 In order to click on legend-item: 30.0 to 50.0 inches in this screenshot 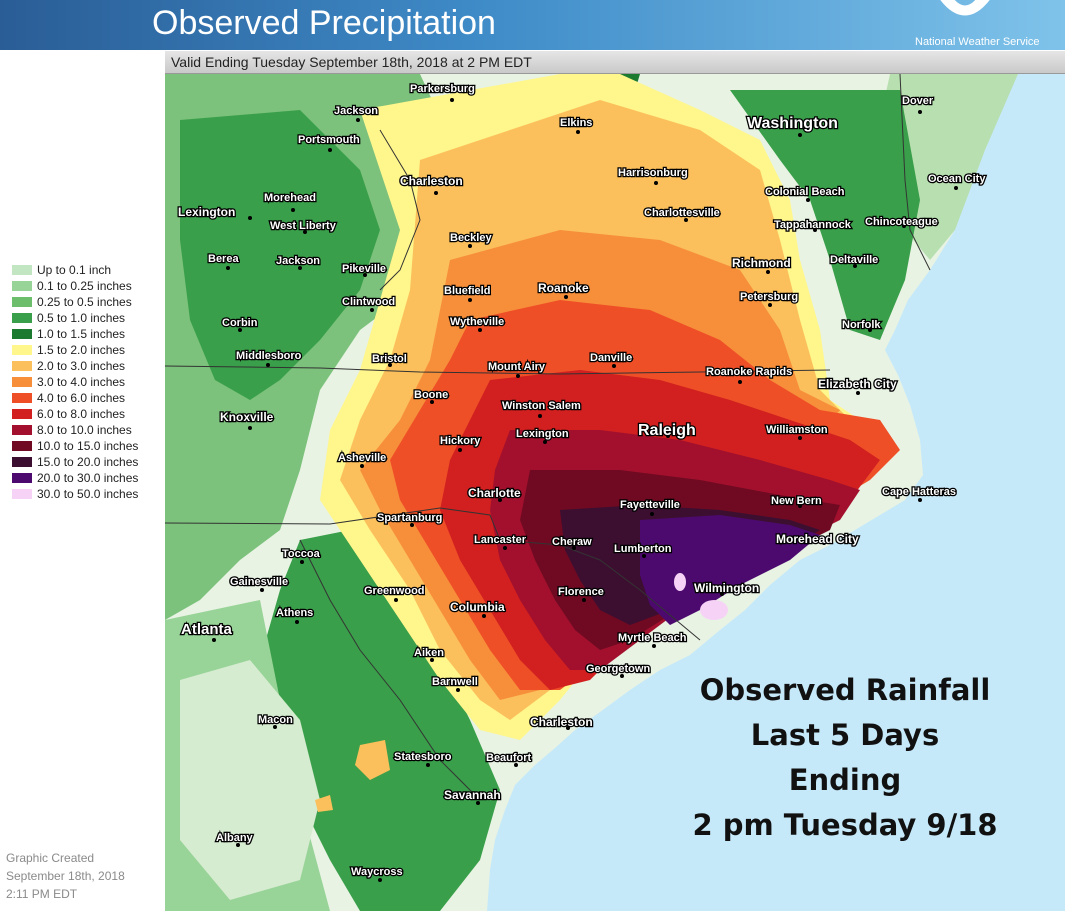, I will do `click(75, 494)`.